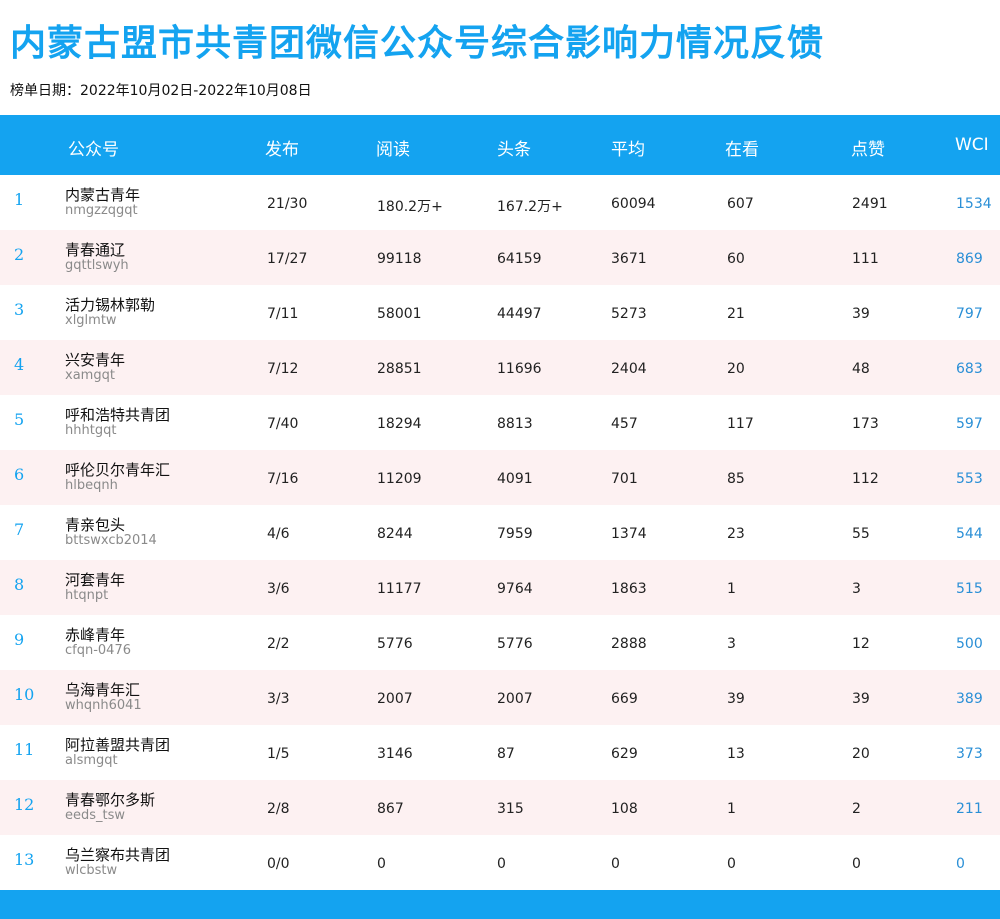  What do you see at coordinates (283, 369) in the screenshot?
I see `publish-count: 7/12` at bounding box center [283, 369].